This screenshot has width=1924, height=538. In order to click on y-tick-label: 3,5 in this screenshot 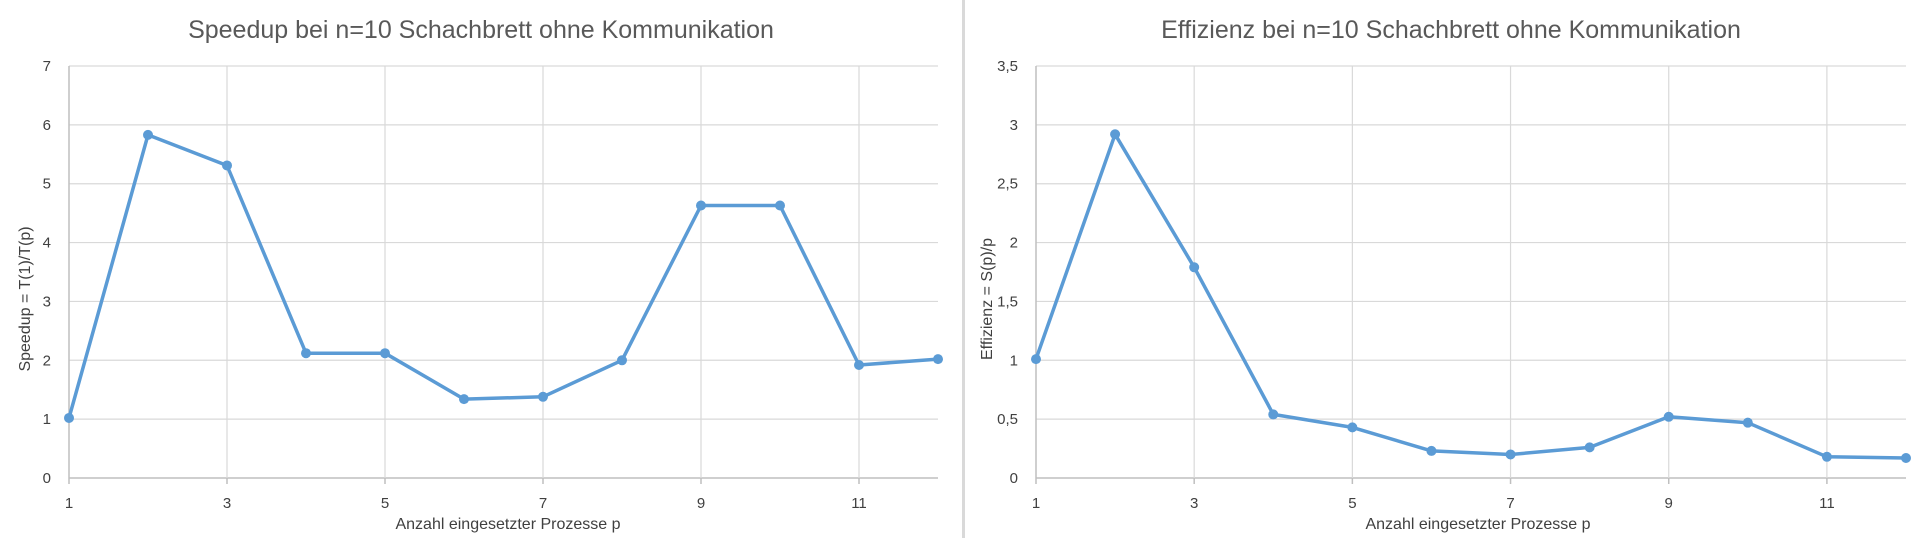, I will do `click(1007, 66)`.